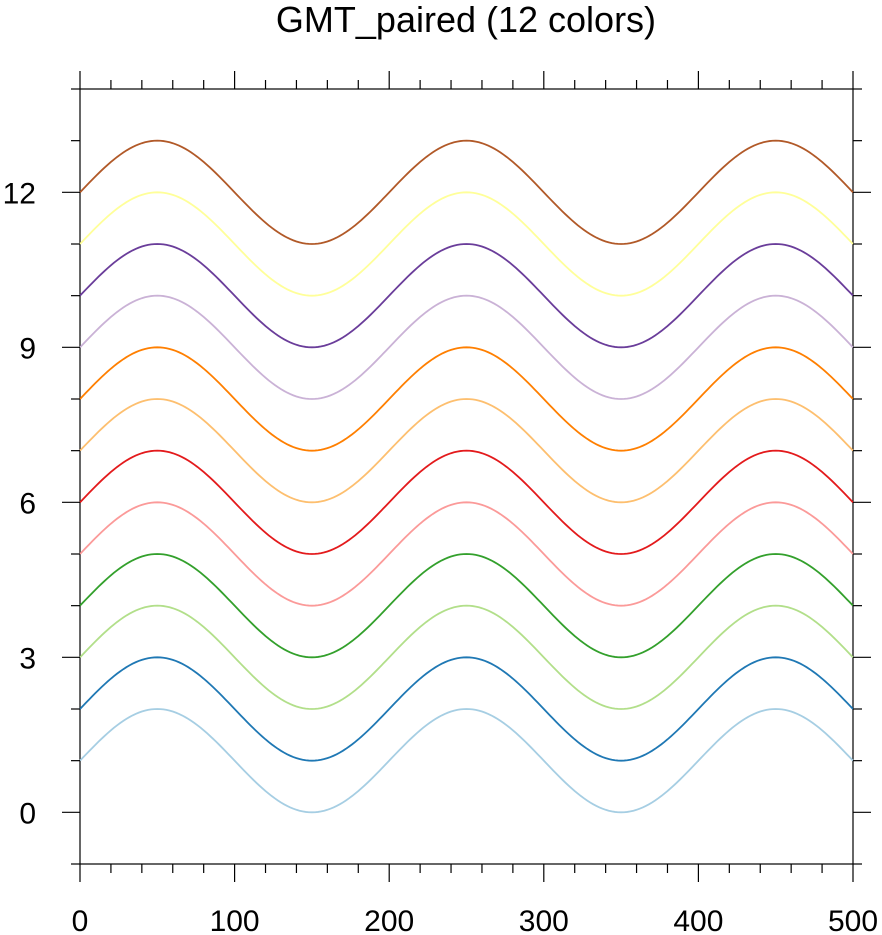  What do you see at coordinates (27, 348) in the screenshot?
I see `y-tick-label: 9` at bounding box center [27, 348].